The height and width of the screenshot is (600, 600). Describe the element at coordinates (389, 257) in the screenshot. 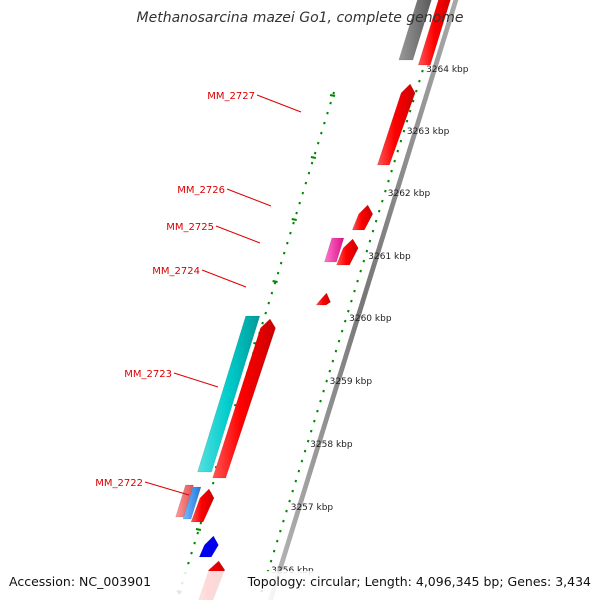

I see `tick-label: 3261 kbp` at that location.